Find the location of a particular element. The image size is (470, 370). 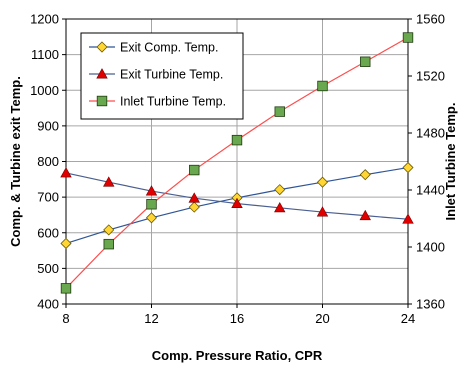

y-right-tick-label: 1360 is located at coordinates (430, 304).